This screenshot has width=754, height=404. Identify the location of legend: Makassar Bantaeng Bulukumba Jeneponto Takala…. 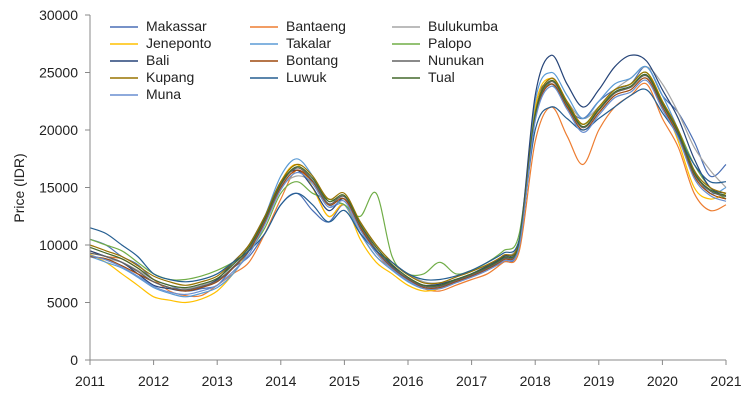
(304, 60).